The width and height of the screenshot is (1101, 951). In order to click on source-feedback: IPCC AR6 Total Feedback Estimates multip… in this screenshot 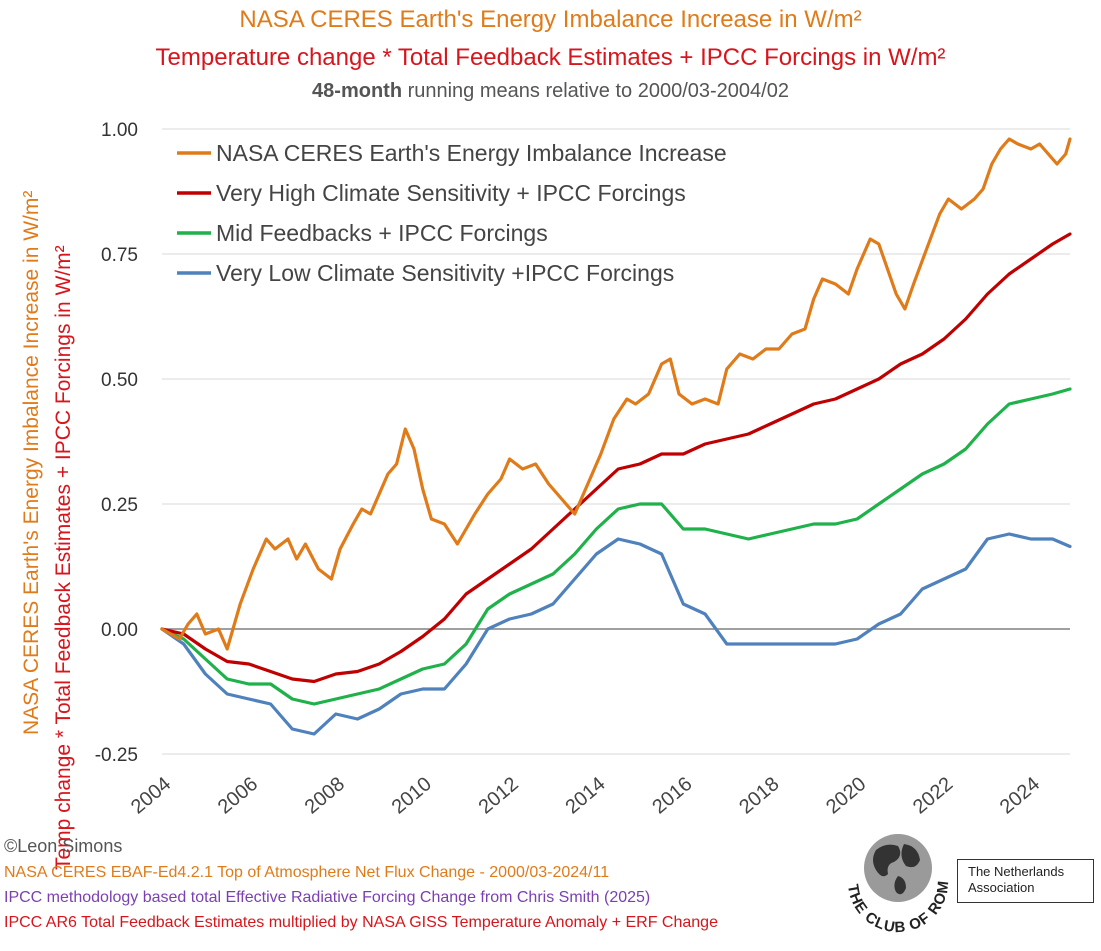, I will do `click(361, 922)`.